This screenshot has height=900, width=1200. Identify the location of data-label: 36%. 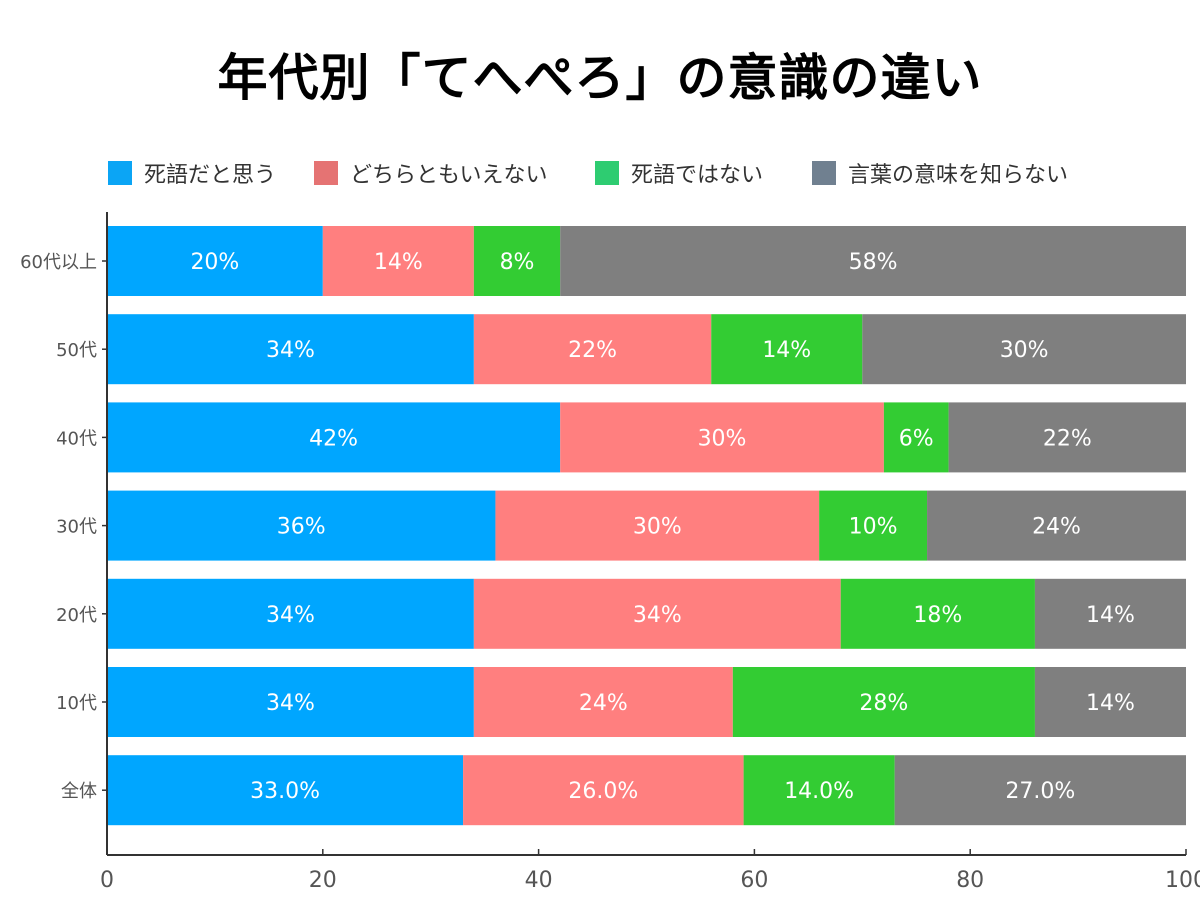
(301, 527).